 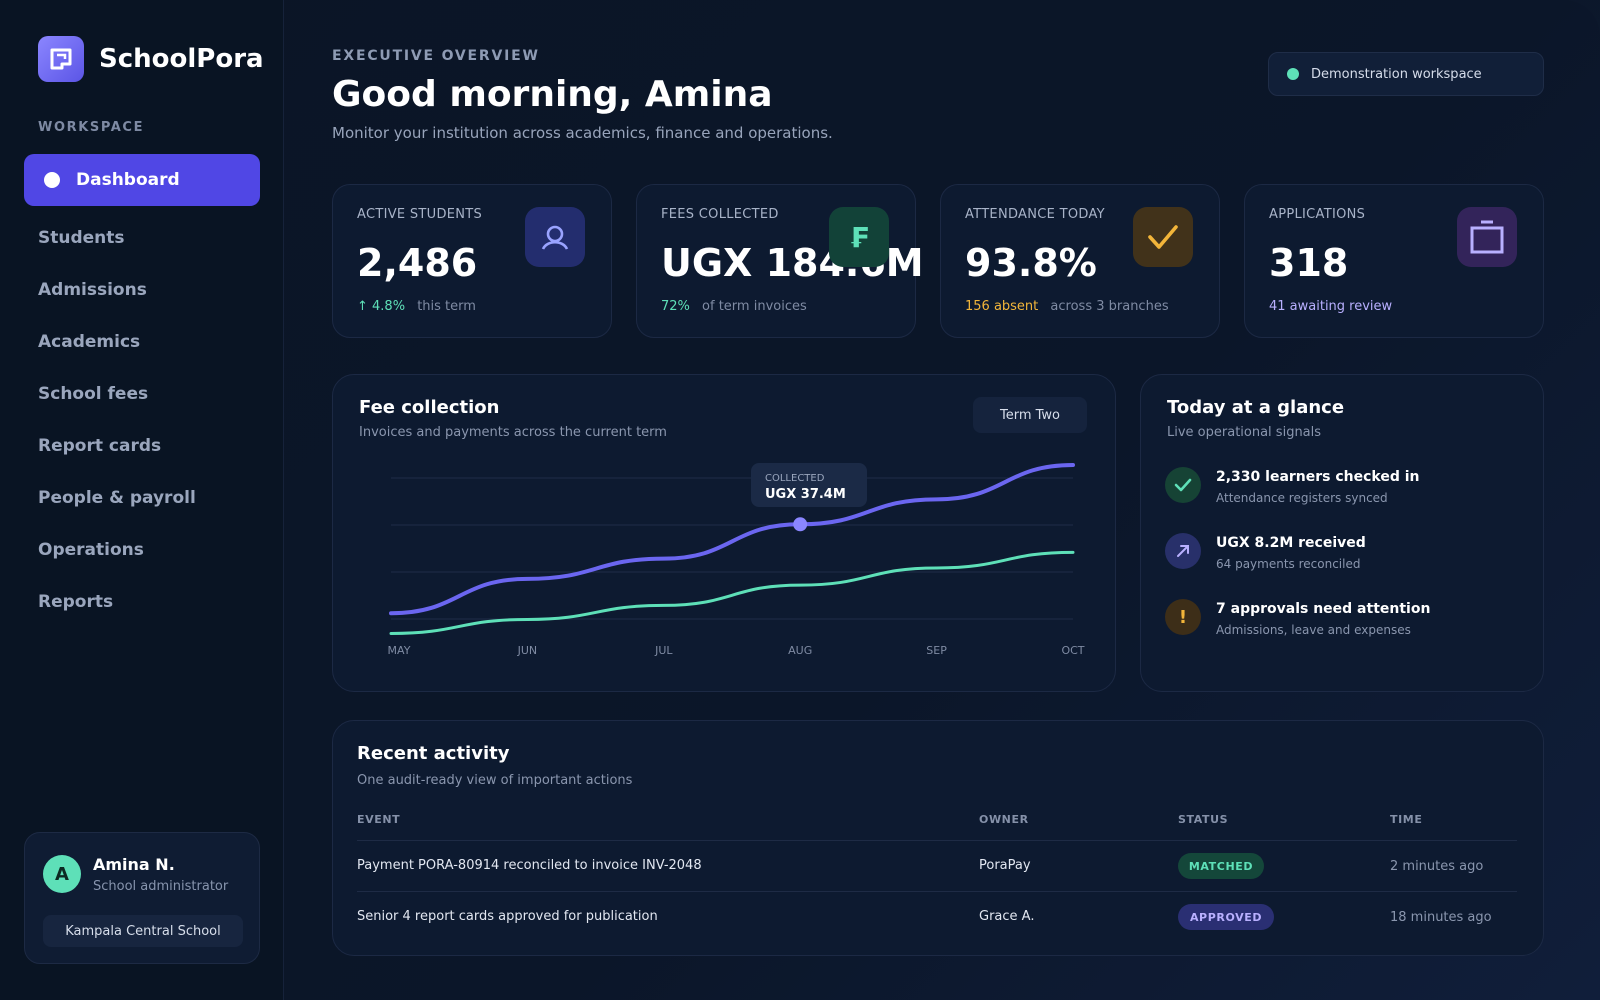 What do you see at coordinates (416, 306) in the screenshot?
I see `kpi-foot: ↑ 4.8% this term` at bounding box center [416, 306].